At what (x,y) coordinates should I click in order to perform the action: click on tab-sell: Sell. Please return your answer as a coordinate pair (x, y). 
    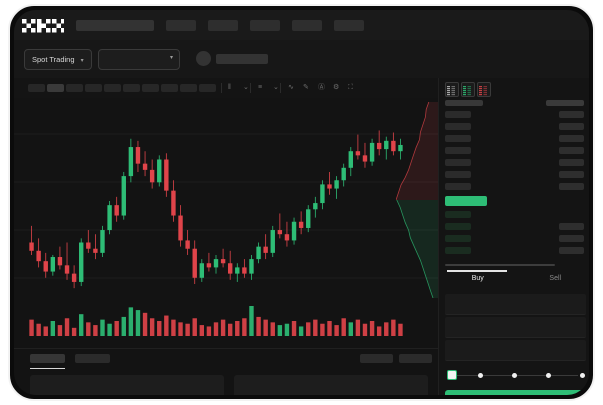
    Looking at the image, I should click on (555, 278).